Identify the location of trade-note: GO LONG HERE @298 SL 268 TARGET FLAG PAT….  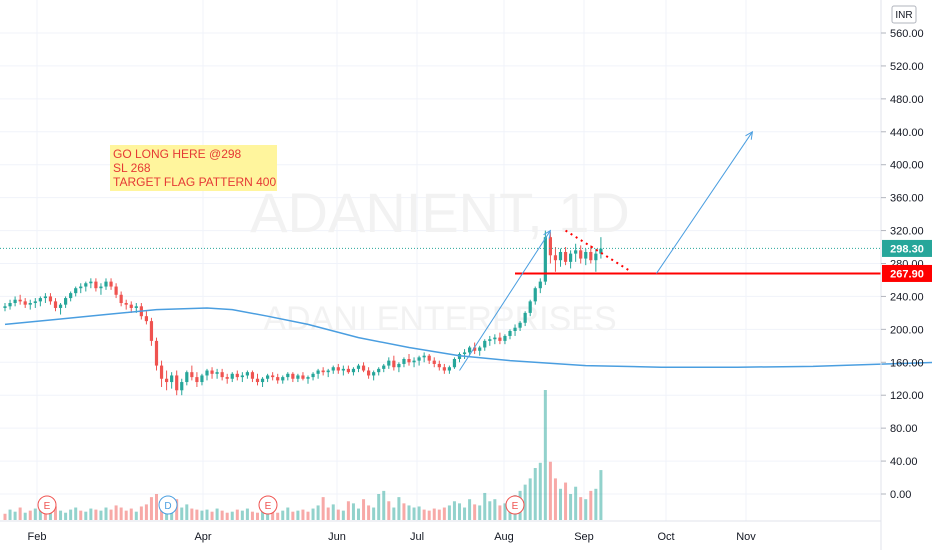
(193, 168).